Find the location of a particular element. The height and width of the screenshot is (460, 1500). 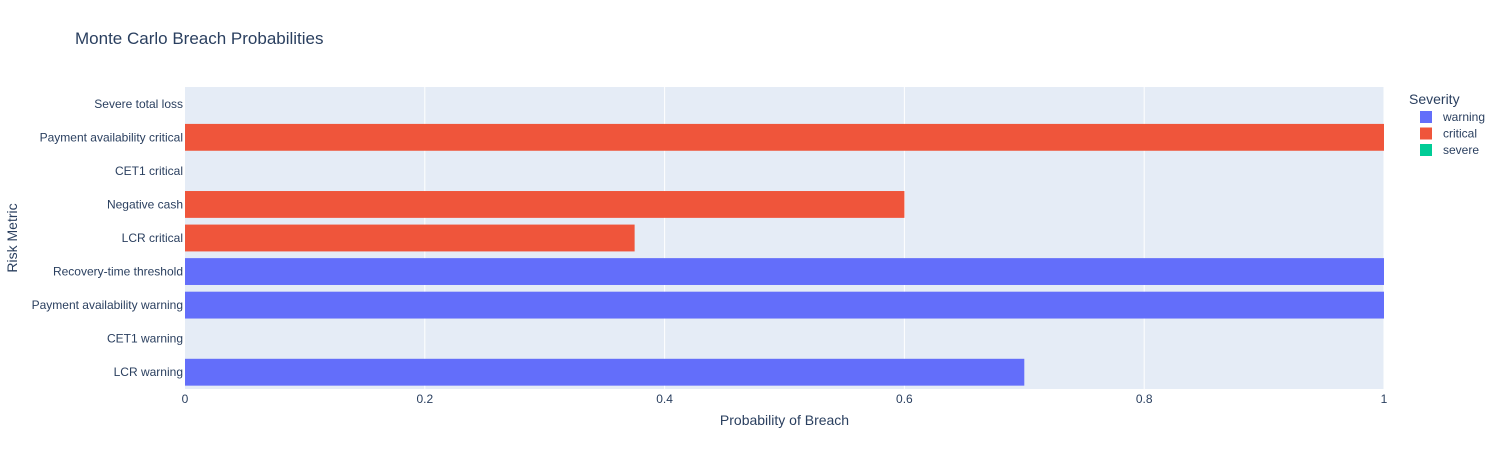

legend: Severity warning critical severe is located at coordinates (1447, 124).